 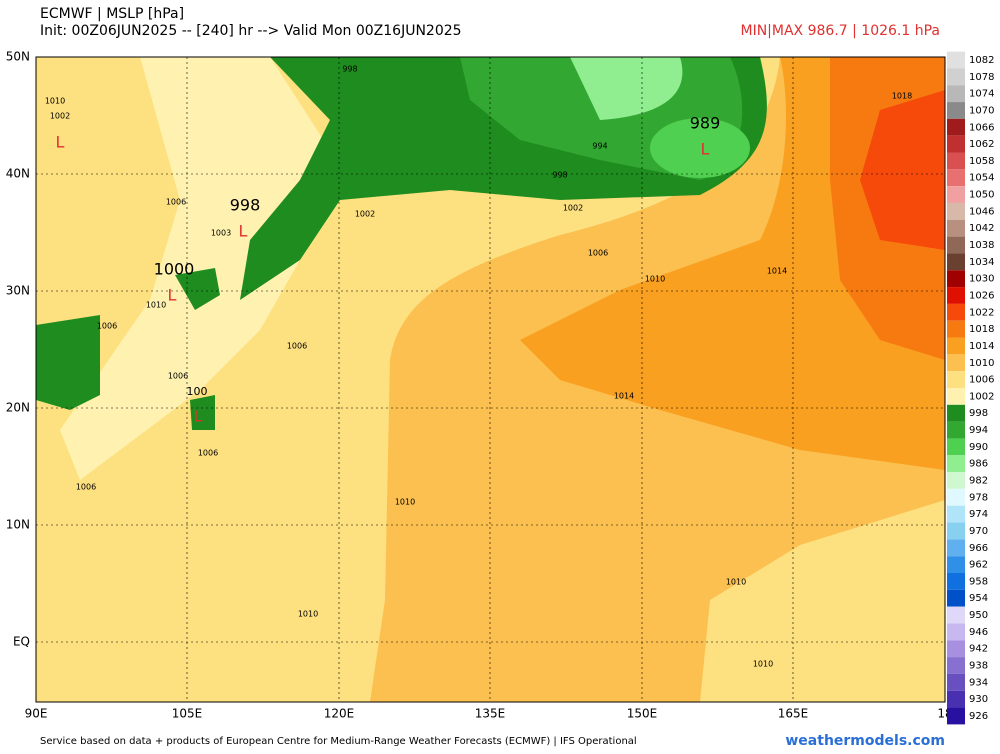 I want to click on colorbar-label: 978, so click(x=978, y=497).